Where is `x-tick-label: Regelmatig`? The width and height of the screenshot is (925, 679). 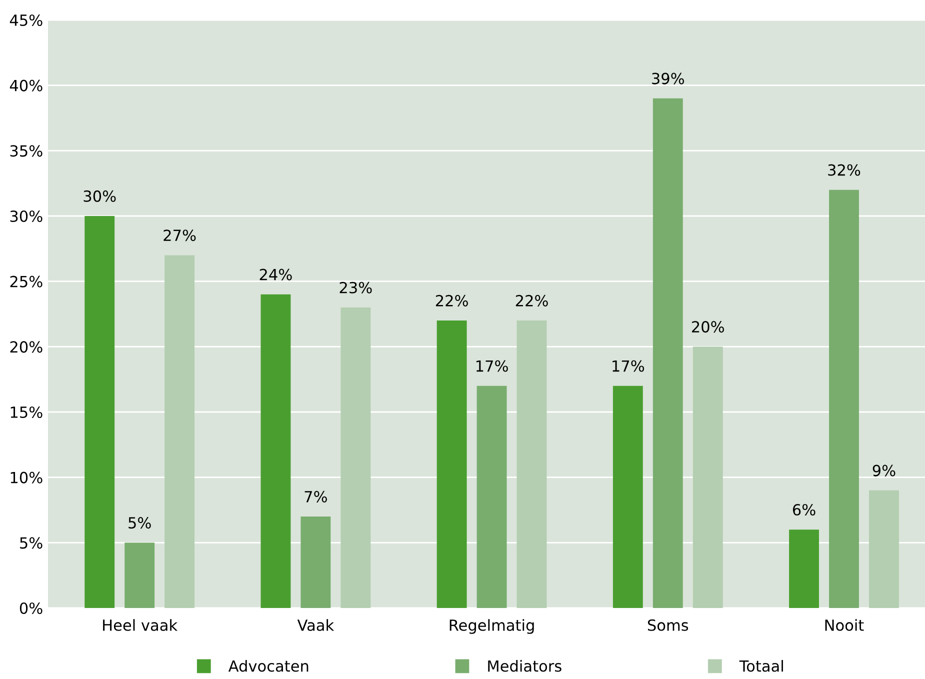
x-tick-label: Regelmatig is located at coordinates (492, 626).